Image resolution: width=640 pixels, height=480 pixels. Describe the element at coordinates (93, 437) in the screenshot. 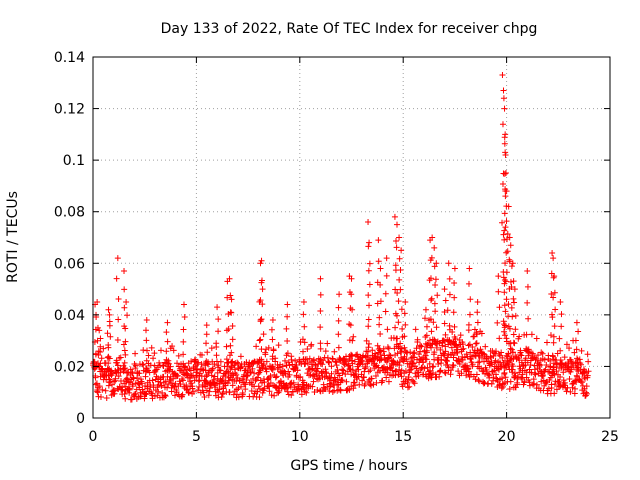

I see `x-tick-label: 0` at that location.